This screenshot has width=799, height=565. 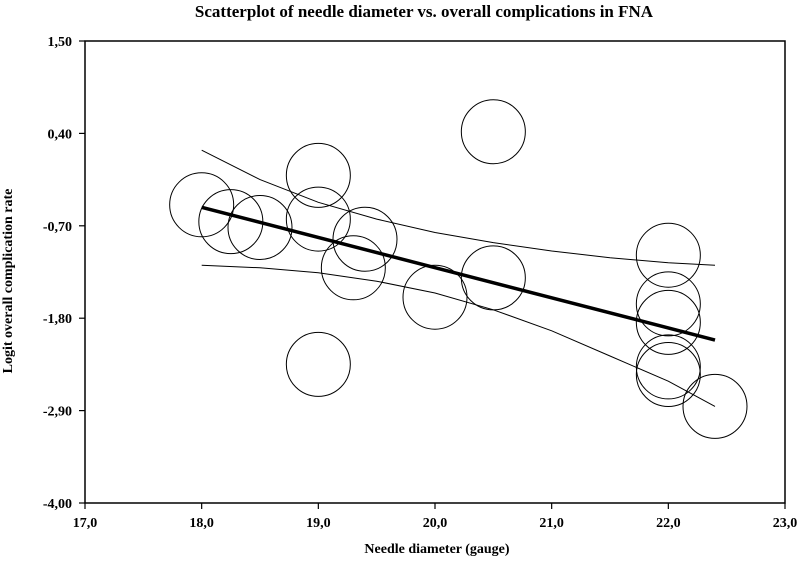 I want to click on x-tick-label: 19,0, so click(x=318, y=523).